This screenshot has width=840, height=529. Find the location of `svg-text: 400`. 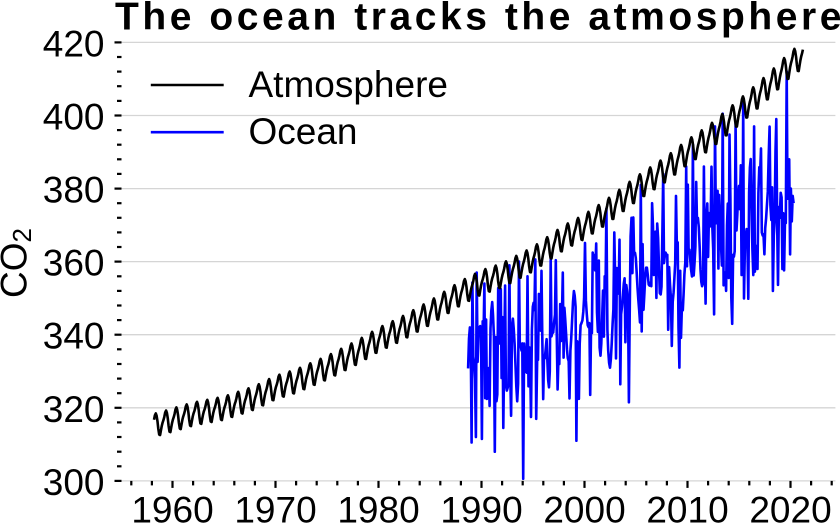

svg-text: 400 is located at coordinates (74, 117).